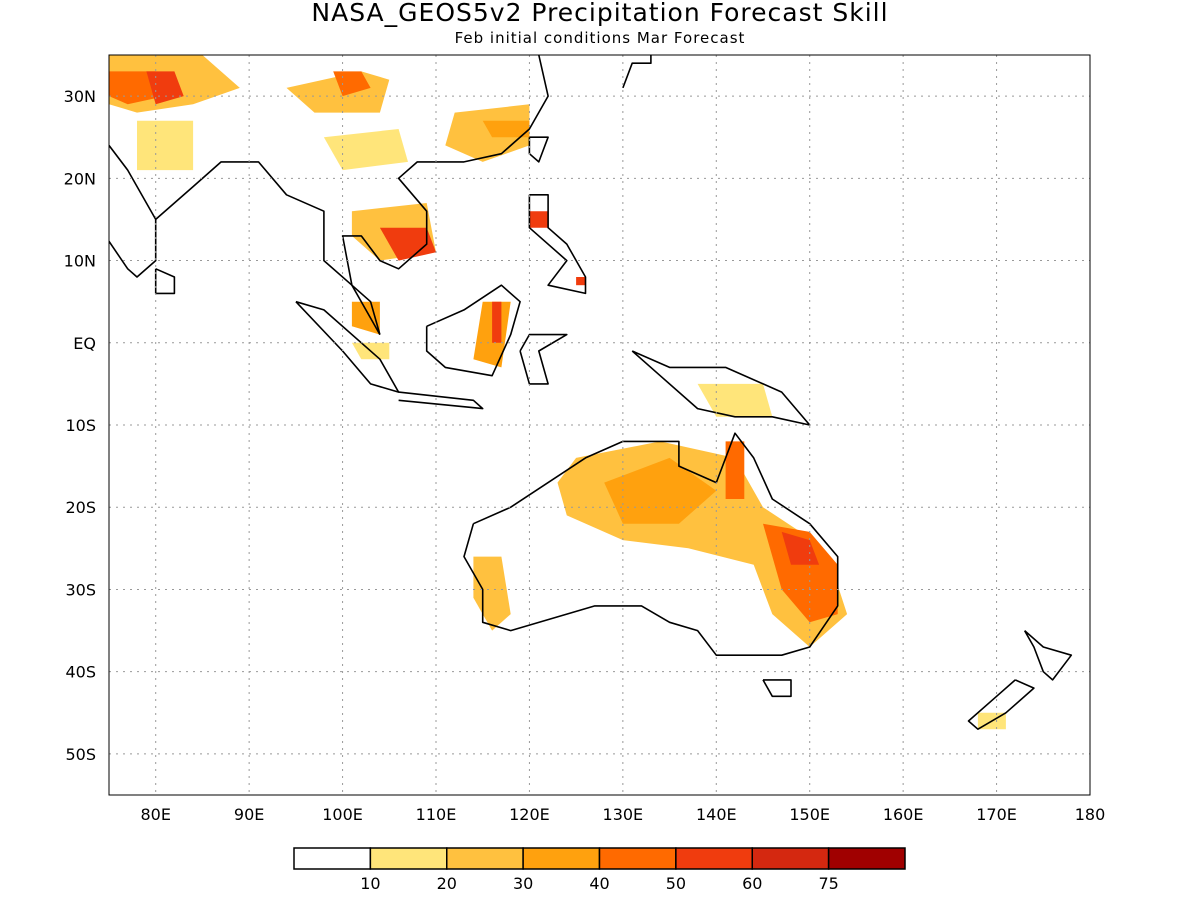 Image resolution: width=1200 pixels, height=900 pixels. I want to click on coastline-bay-of-bengal, so click(268, 248).